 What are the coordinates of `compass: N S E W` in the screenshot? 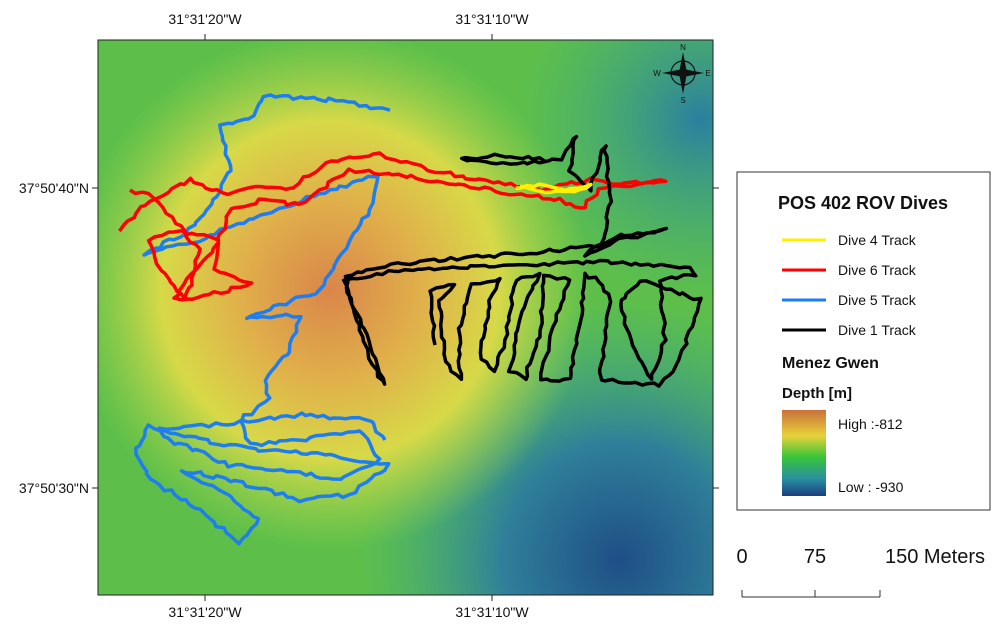 It's located at (681, 74).